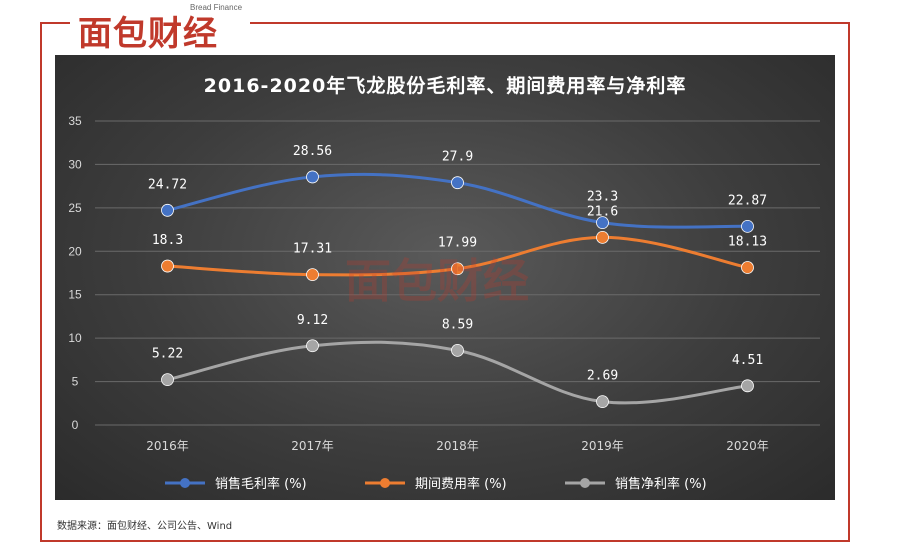 The height and width of the screenshot is (556, 900). What do you see at coordinates (167, 446) in the screenshot?
I see `x-tick-label: 2016年` at bounding box center [167, 446].